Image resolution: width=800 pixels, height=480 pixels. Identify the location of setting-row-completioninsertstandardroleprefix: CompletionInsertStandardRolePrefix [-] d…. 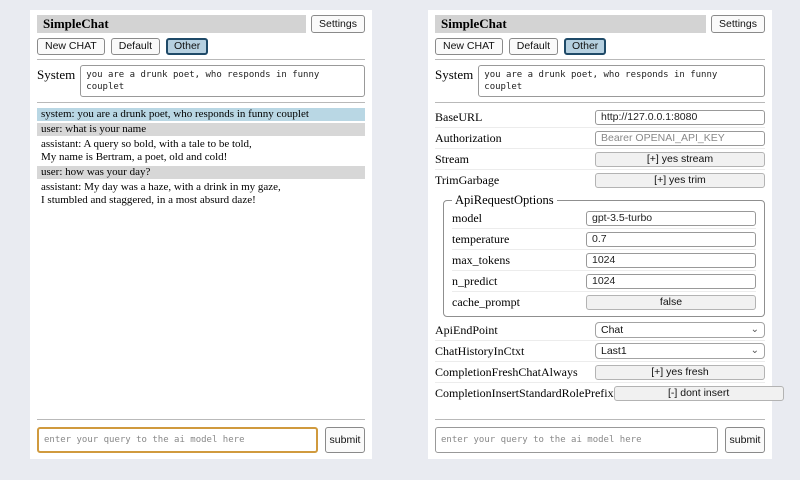
(609, 393).